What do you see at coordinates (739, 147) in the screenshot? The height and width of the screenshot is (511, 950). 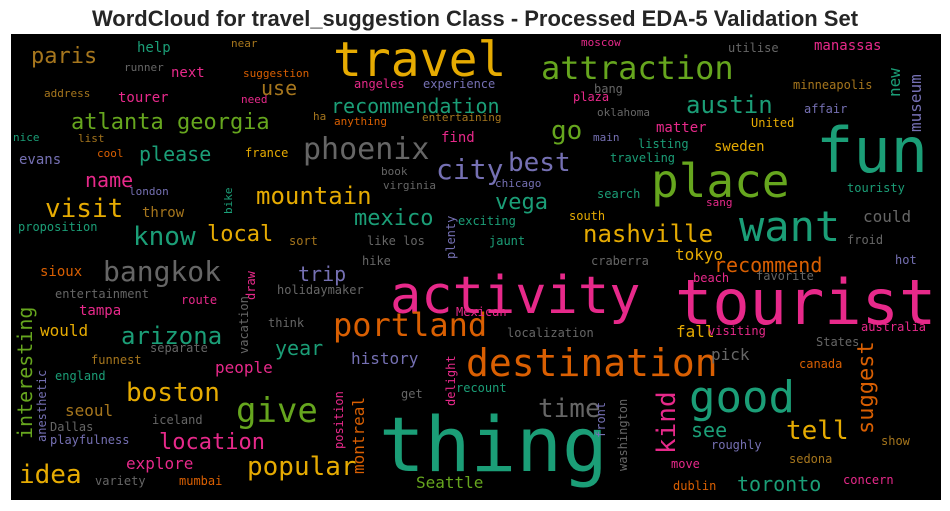 I see `word-sweden: sweden` at bounding box center [739, 147].